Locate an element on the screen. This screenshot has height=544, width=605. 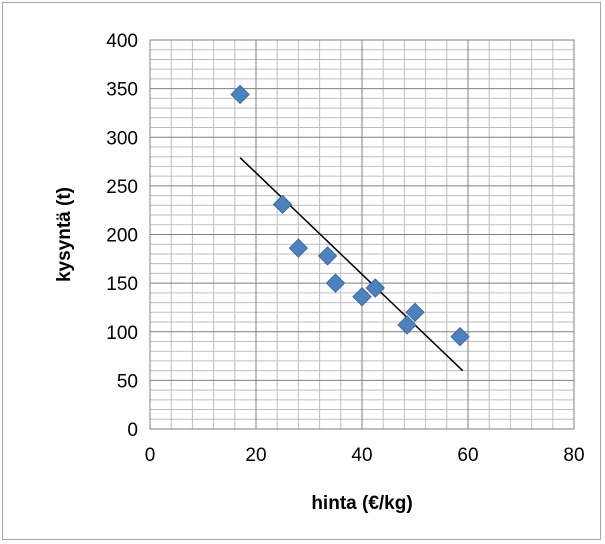
y-tick-label: 300 is located at coordinates (122, 138).